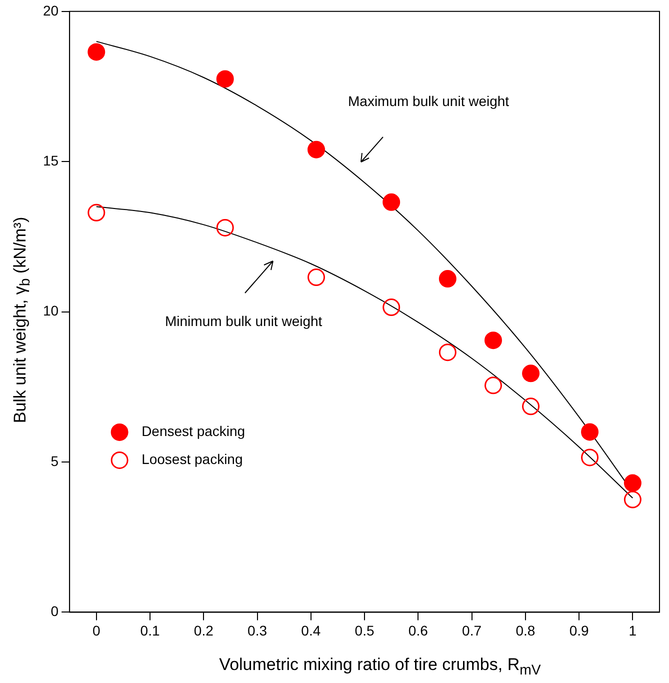 The height and width of the screenshot is (683, 669). Describe the element at coordinates (418, 630) in the screenshot. I see `x-tick-label: 0.6` at that location.